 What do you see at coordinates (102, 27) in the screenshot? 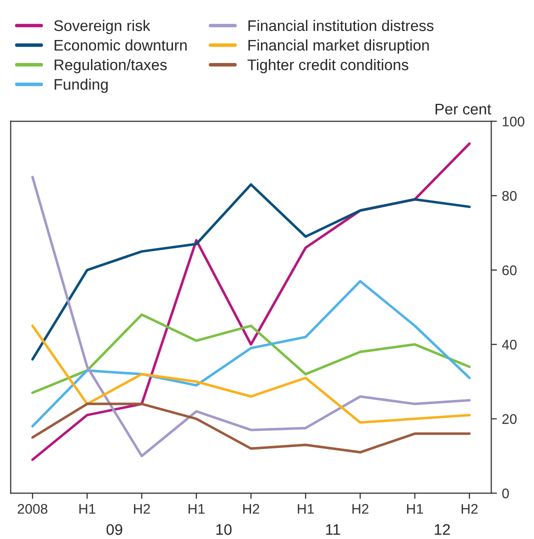
I see `legend-label: Sovereign risk` at bounding box center [102, 27].